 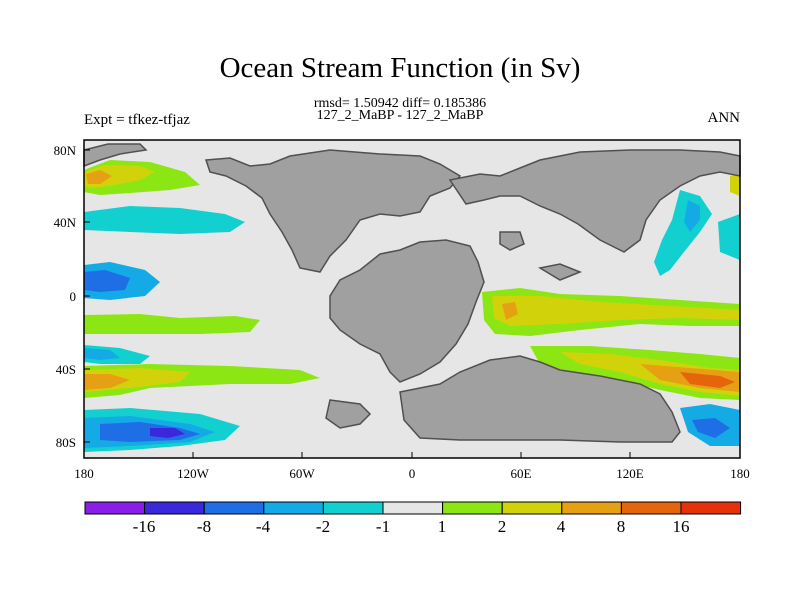 I want to click on colorbar-label: -8, so click(x=204, y=526).